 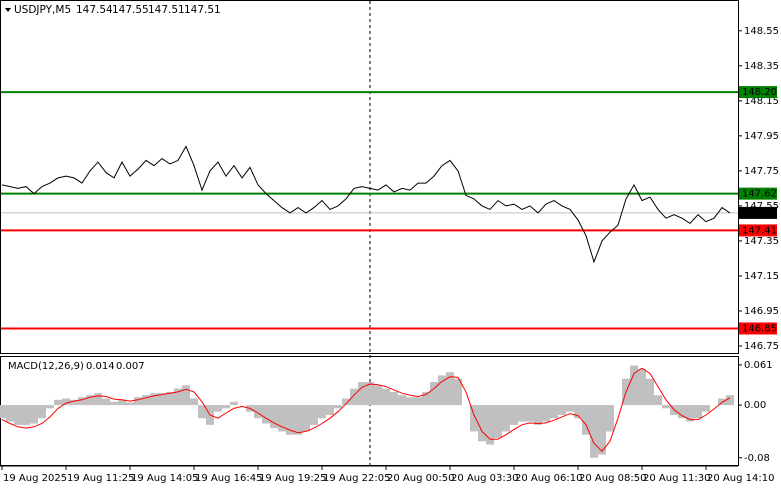 I want to click on y-tick-label: 0.061, so click(x=758, y=365).